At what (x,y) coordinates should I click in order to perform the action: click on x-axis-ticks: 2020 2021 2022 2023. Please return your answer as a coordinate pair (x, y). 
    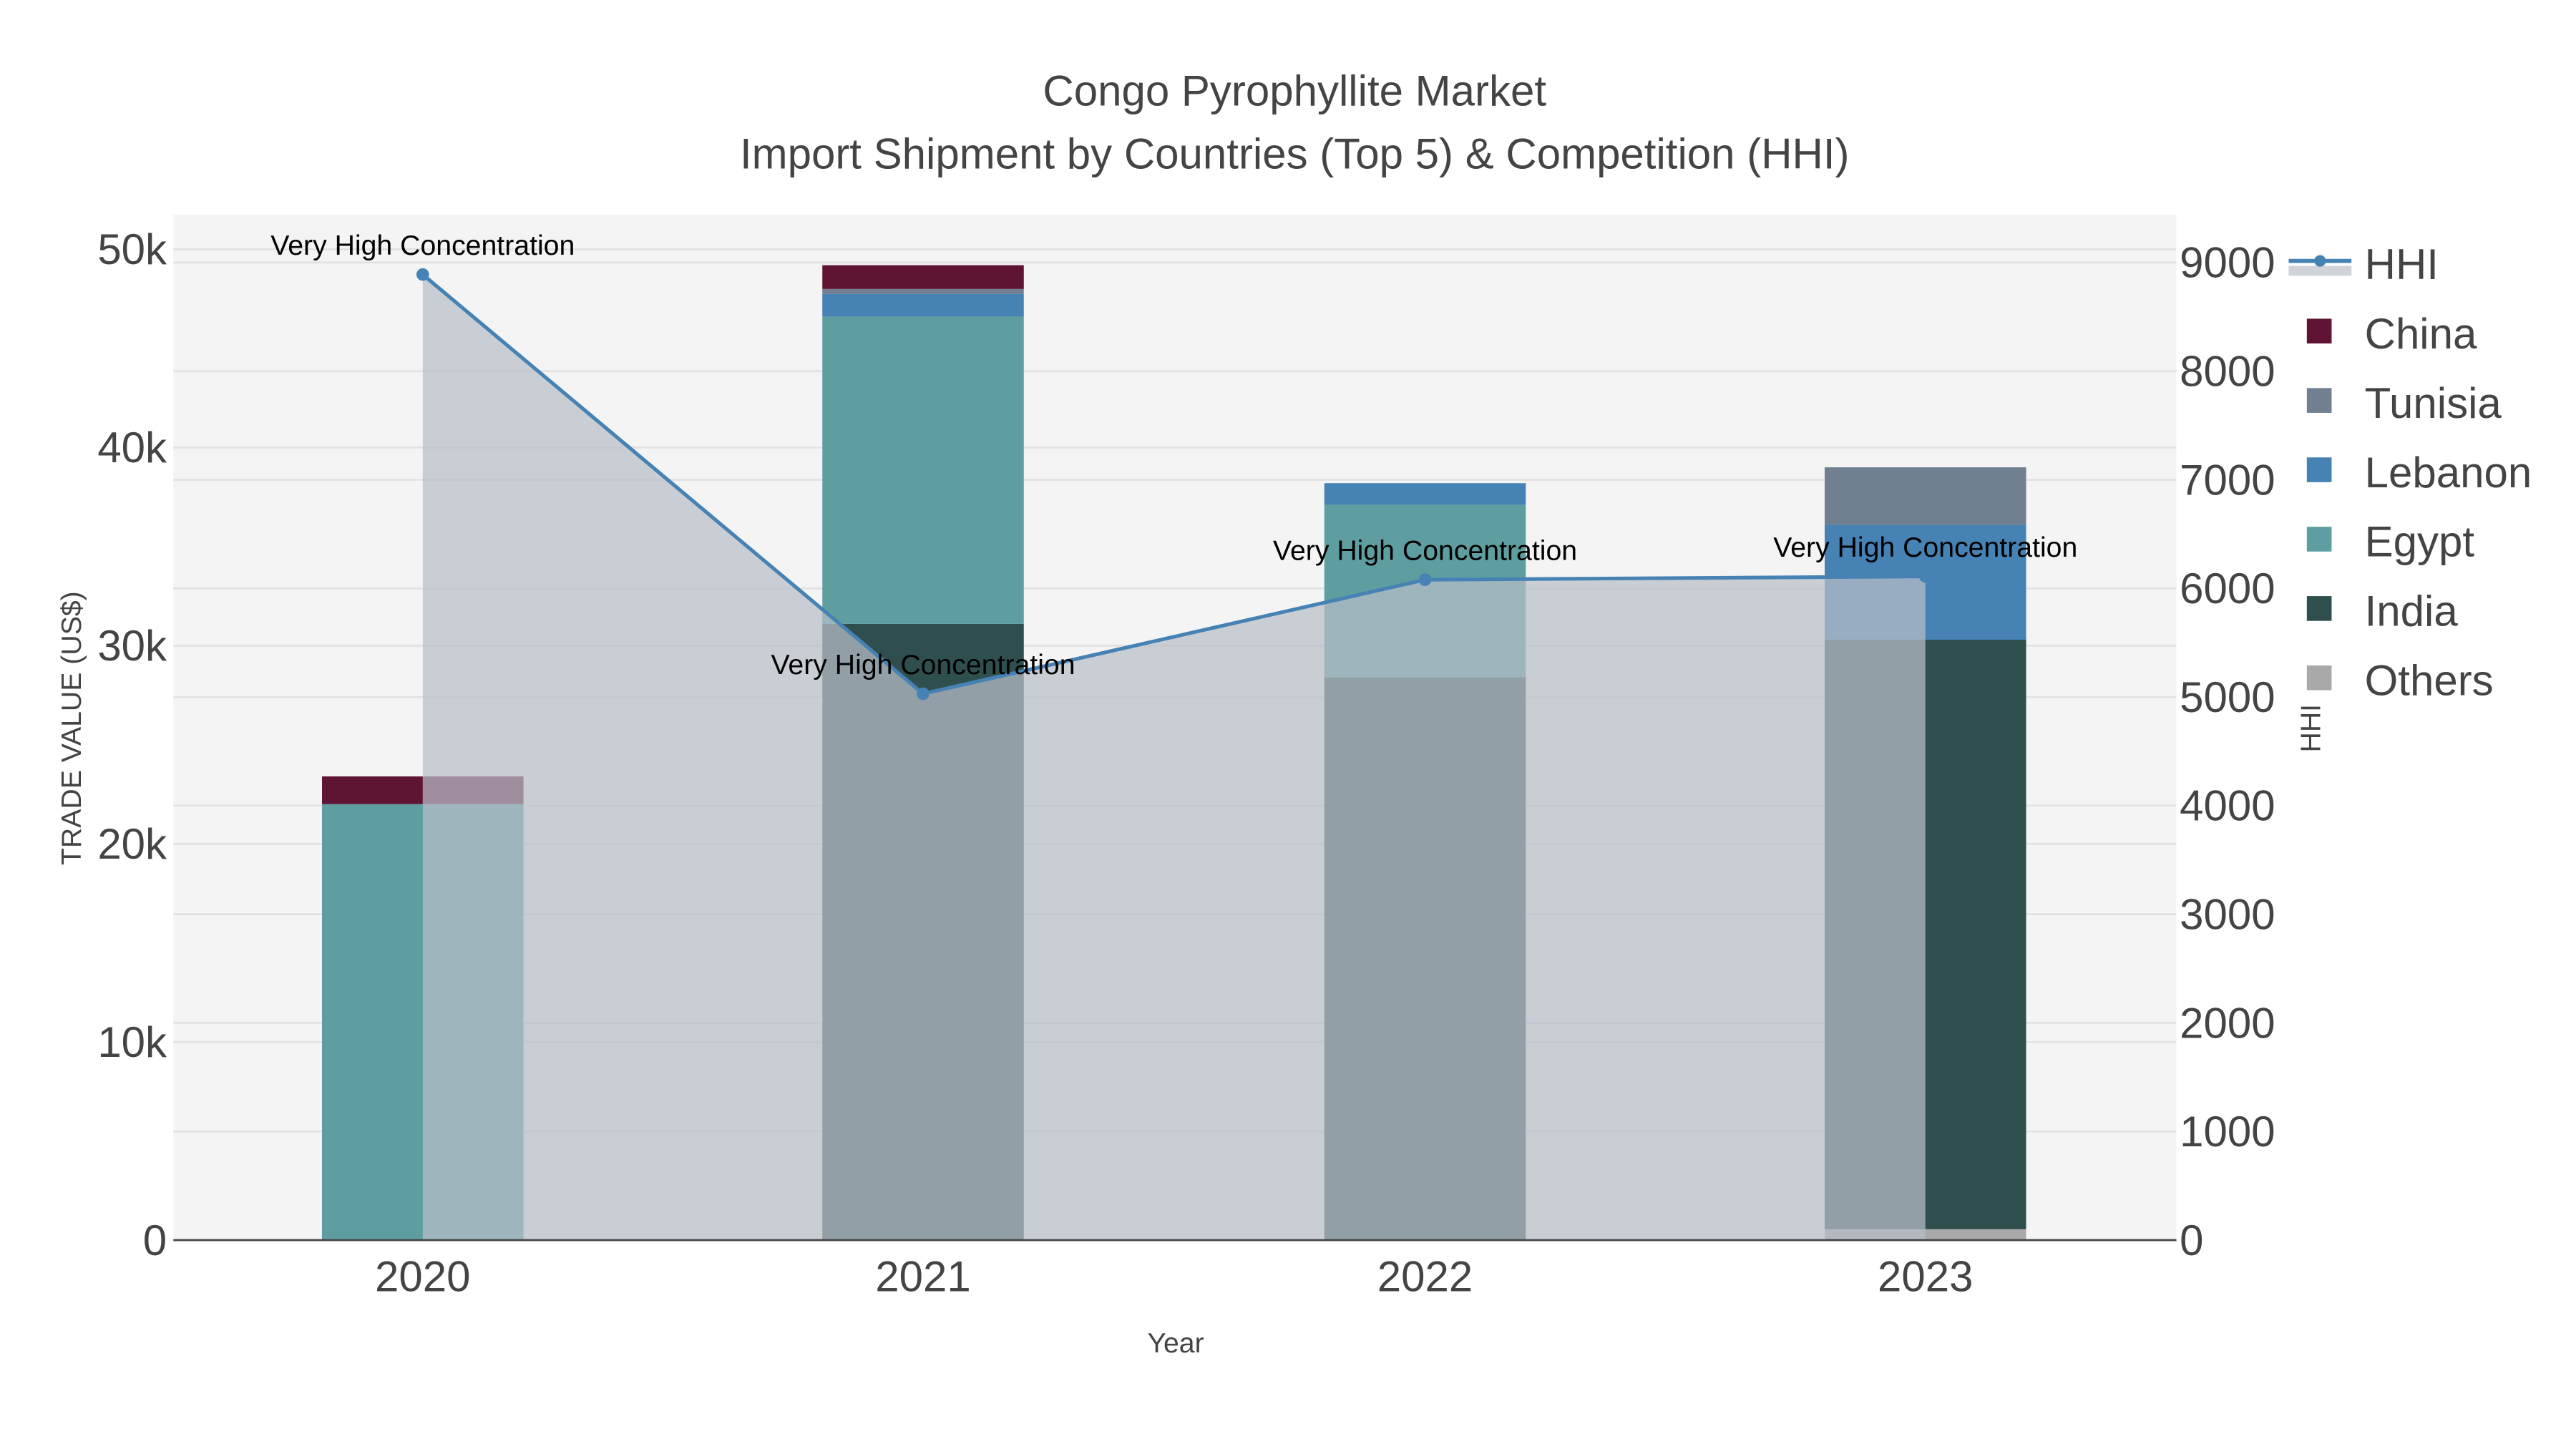
    Looking at the image, I should click on (1174, 1277).